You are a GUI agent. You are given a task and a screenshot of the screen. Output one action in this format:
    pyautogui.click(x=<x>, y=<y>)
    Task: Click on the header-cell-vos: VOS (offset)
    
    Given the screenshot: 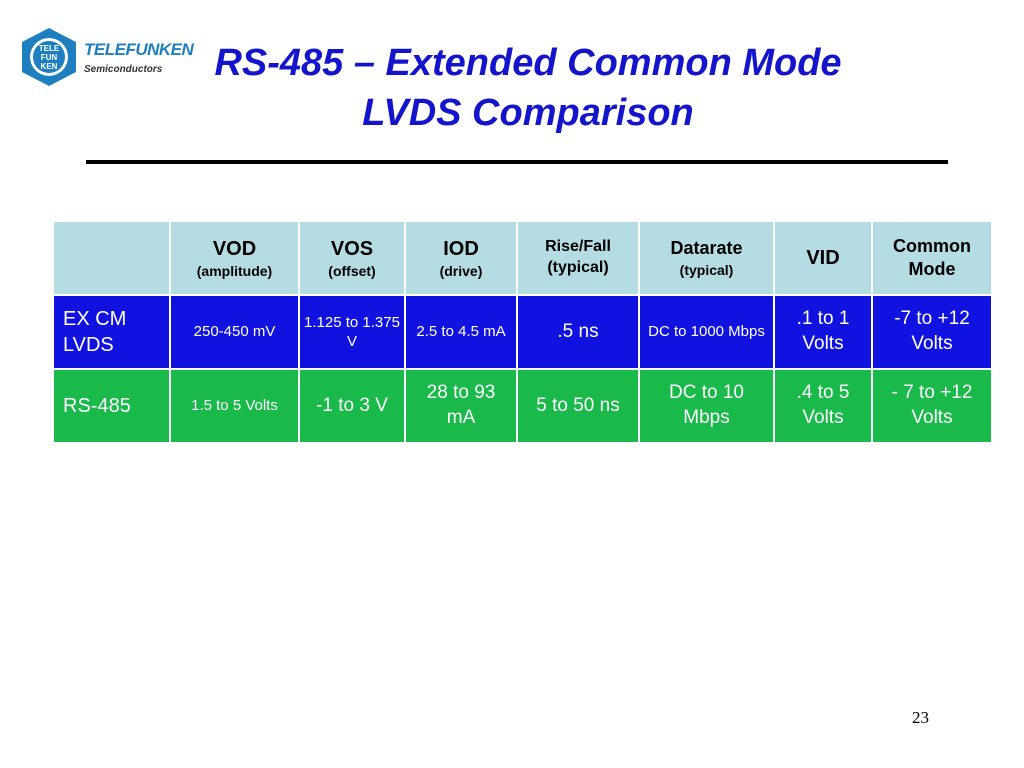 What is the action you would take?
    pyautogui.click(x=352, y=258)
    